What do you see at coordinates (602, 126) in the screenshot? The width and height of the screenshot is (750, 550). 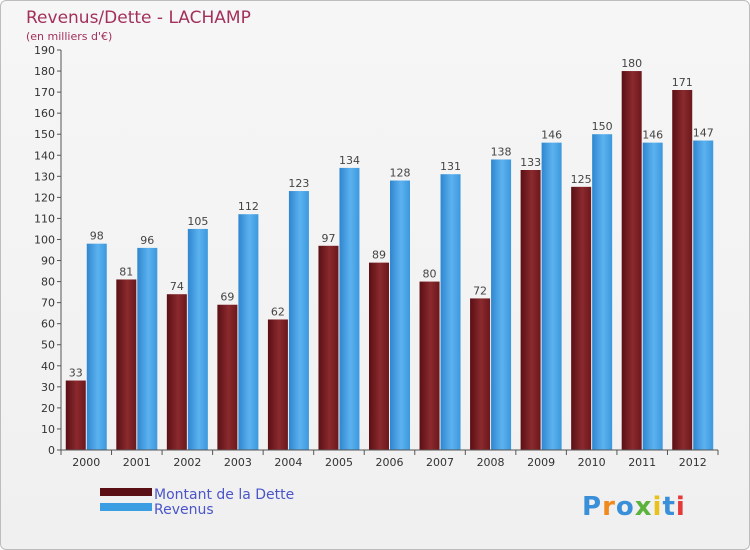 I see `value-label-revenus-2010: 150` at bounding box center [602, 126].